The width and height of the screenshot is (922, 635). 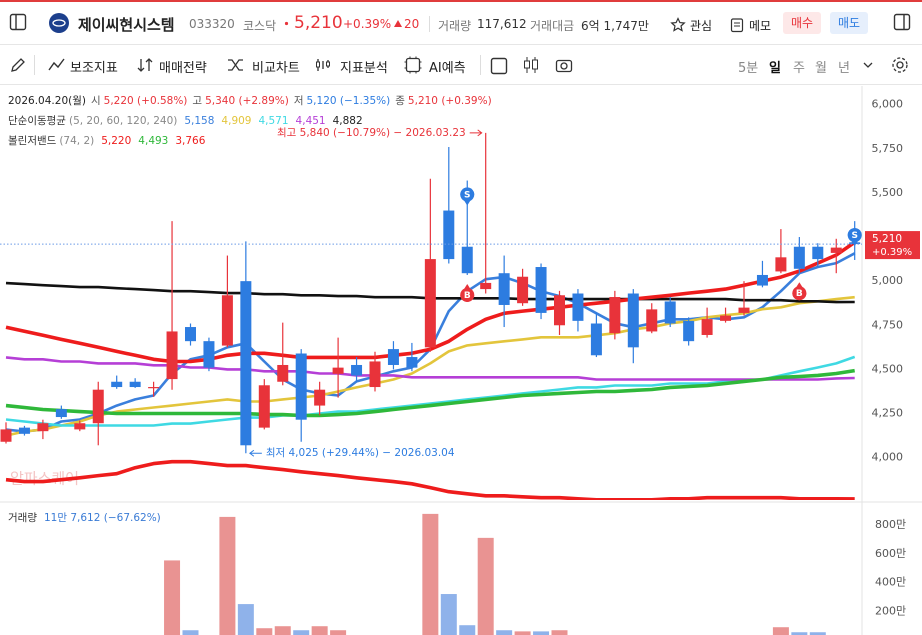 I want to click on legend-item: 저, so click(x=299, y=101).